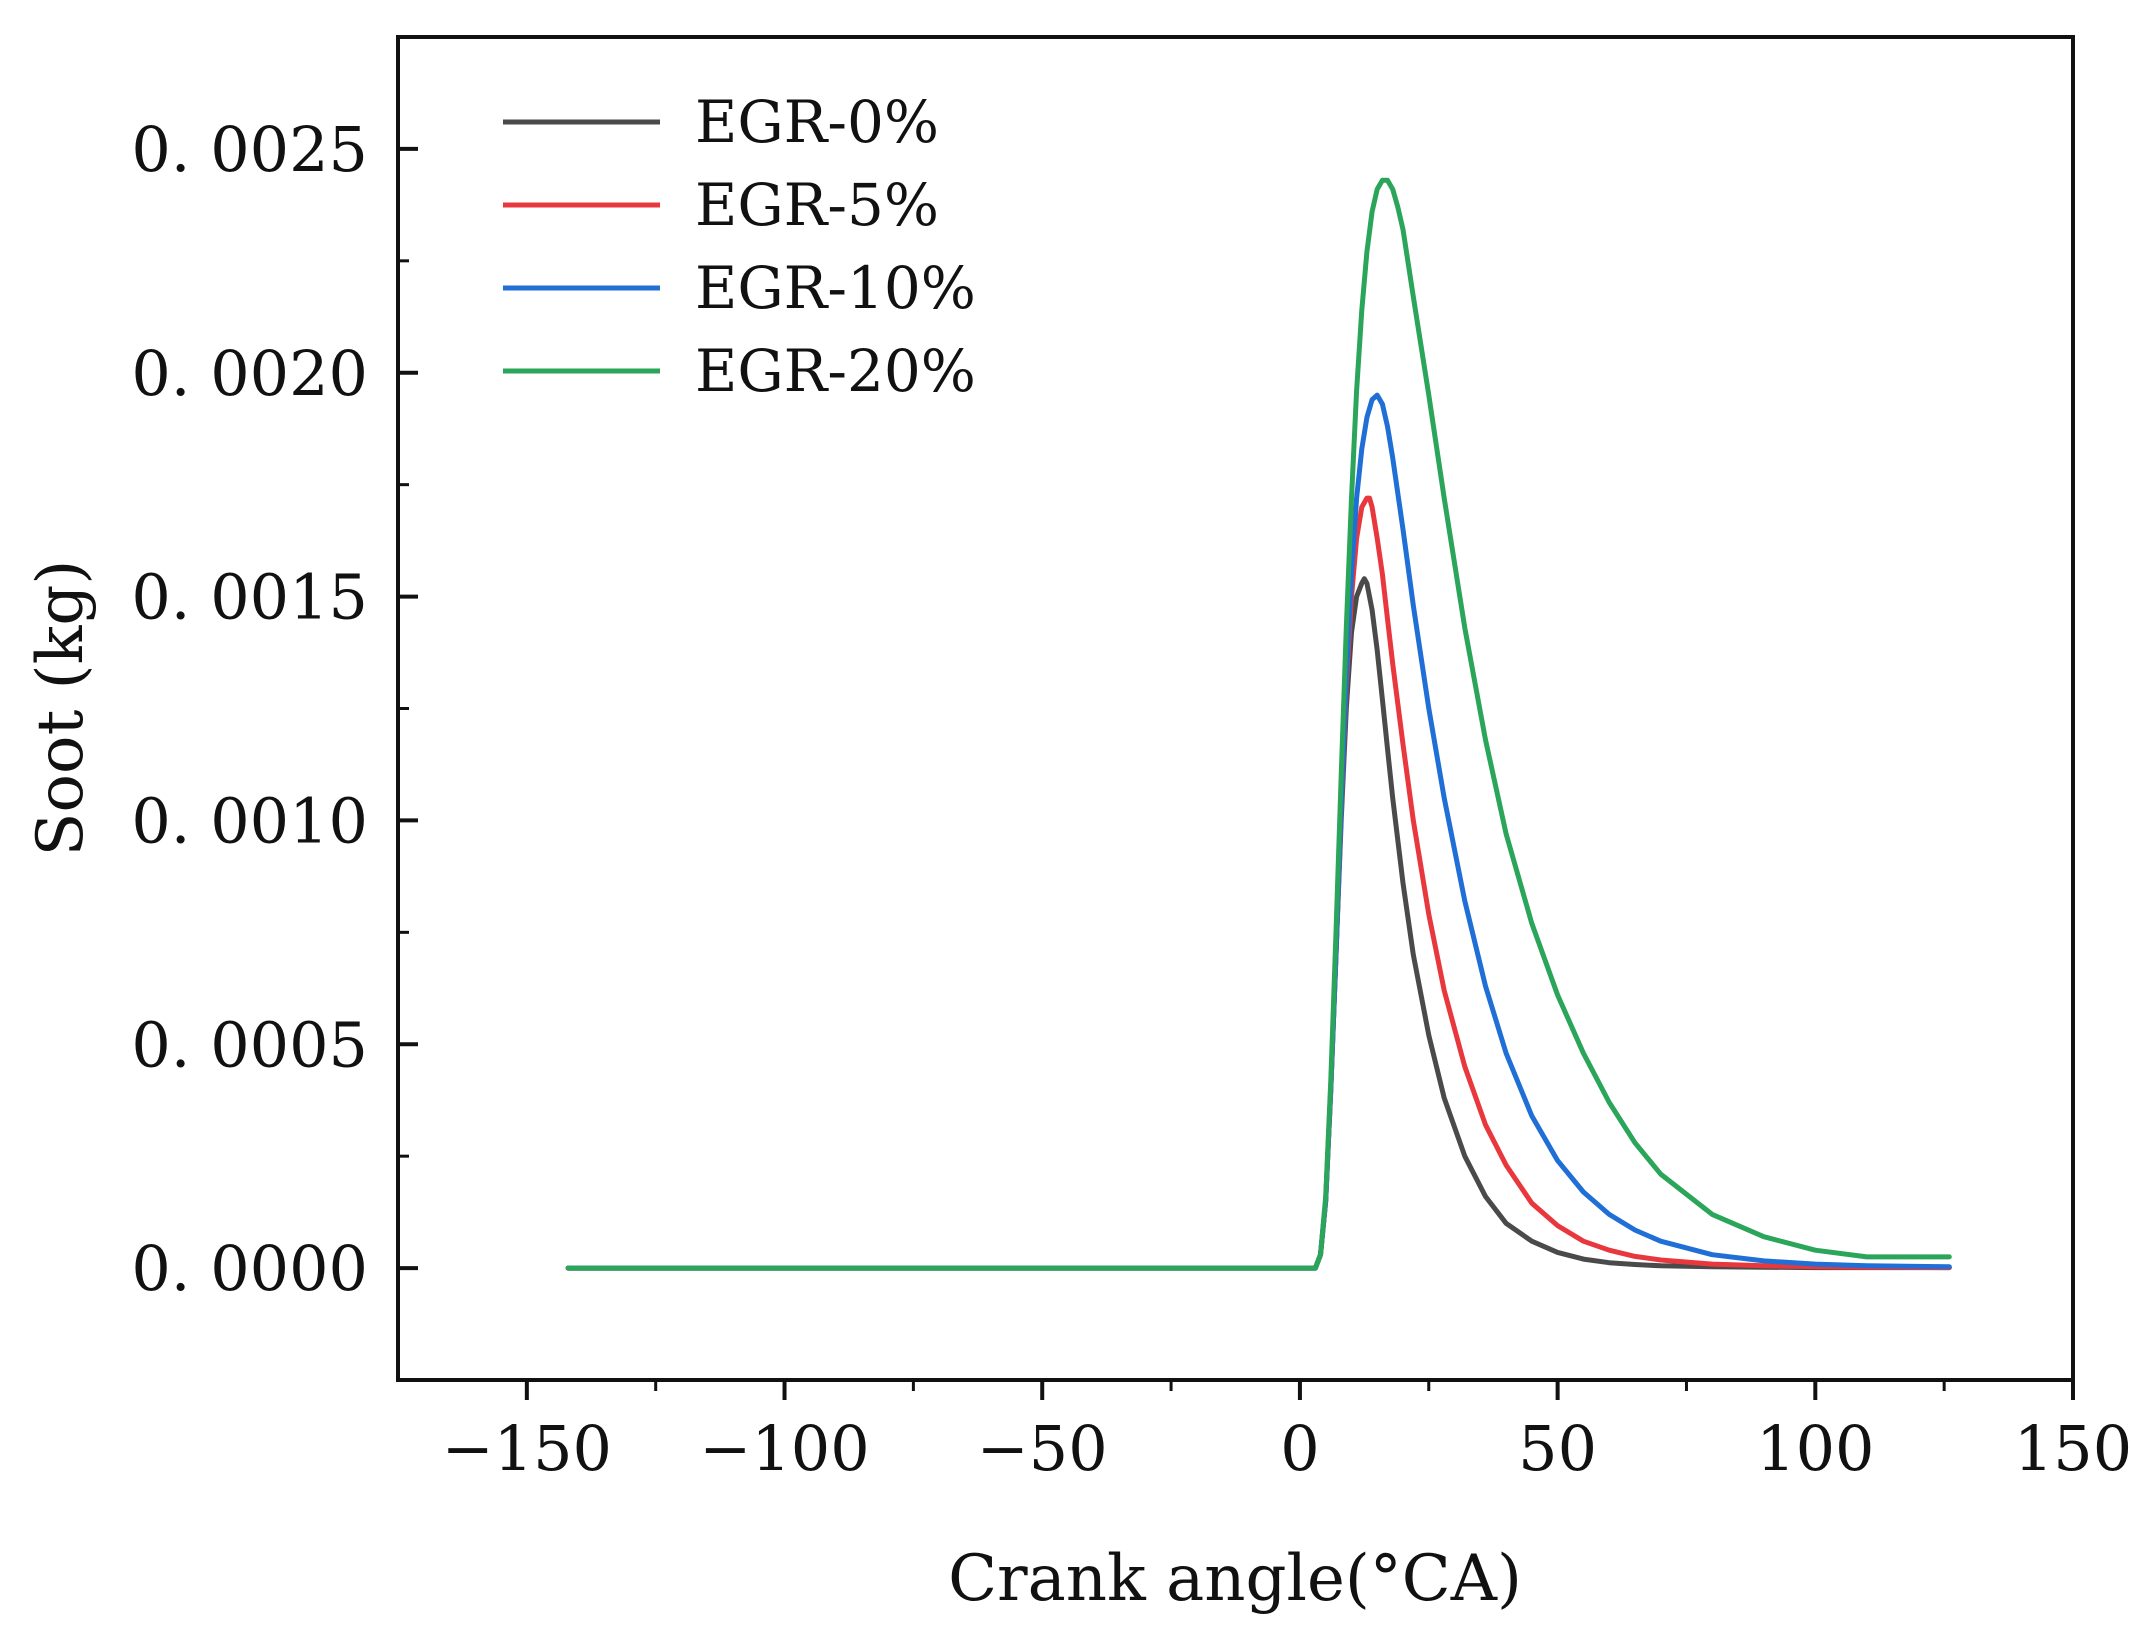 Image resolution: width=2131 pixels, height=1630 pixels. I want to click on x-tick-label: −50, so click(1042, 1448).